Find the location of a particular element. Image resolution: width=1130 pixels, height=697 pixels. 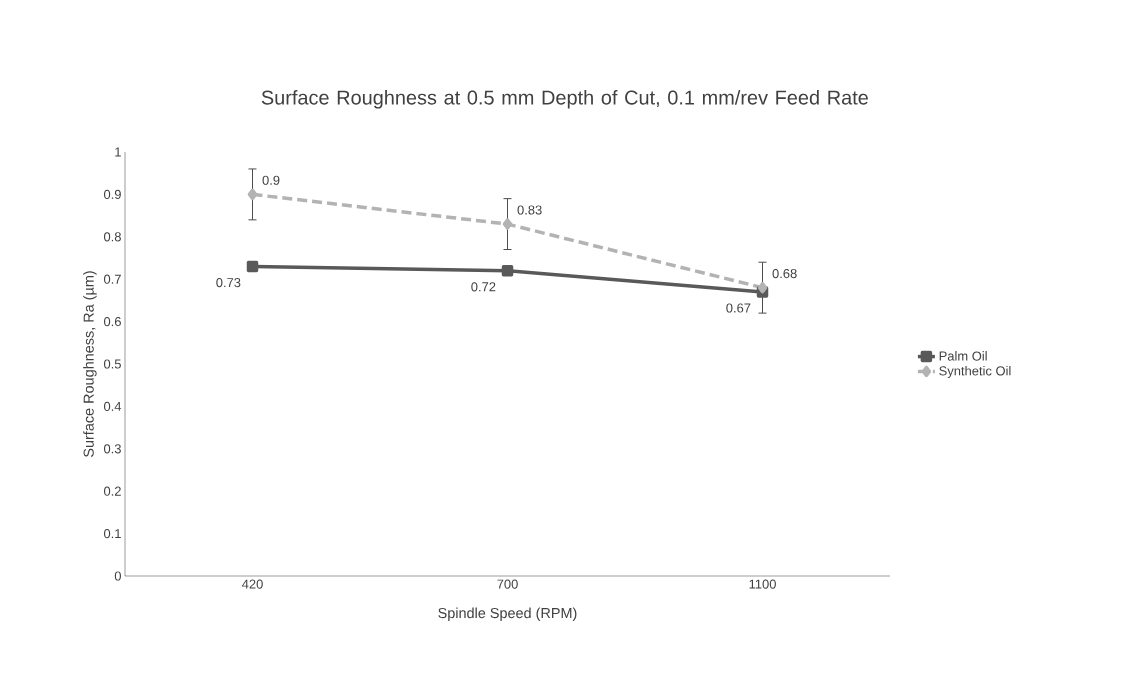

y-tick-label: 0.7 is located at coordinates (112, 279).